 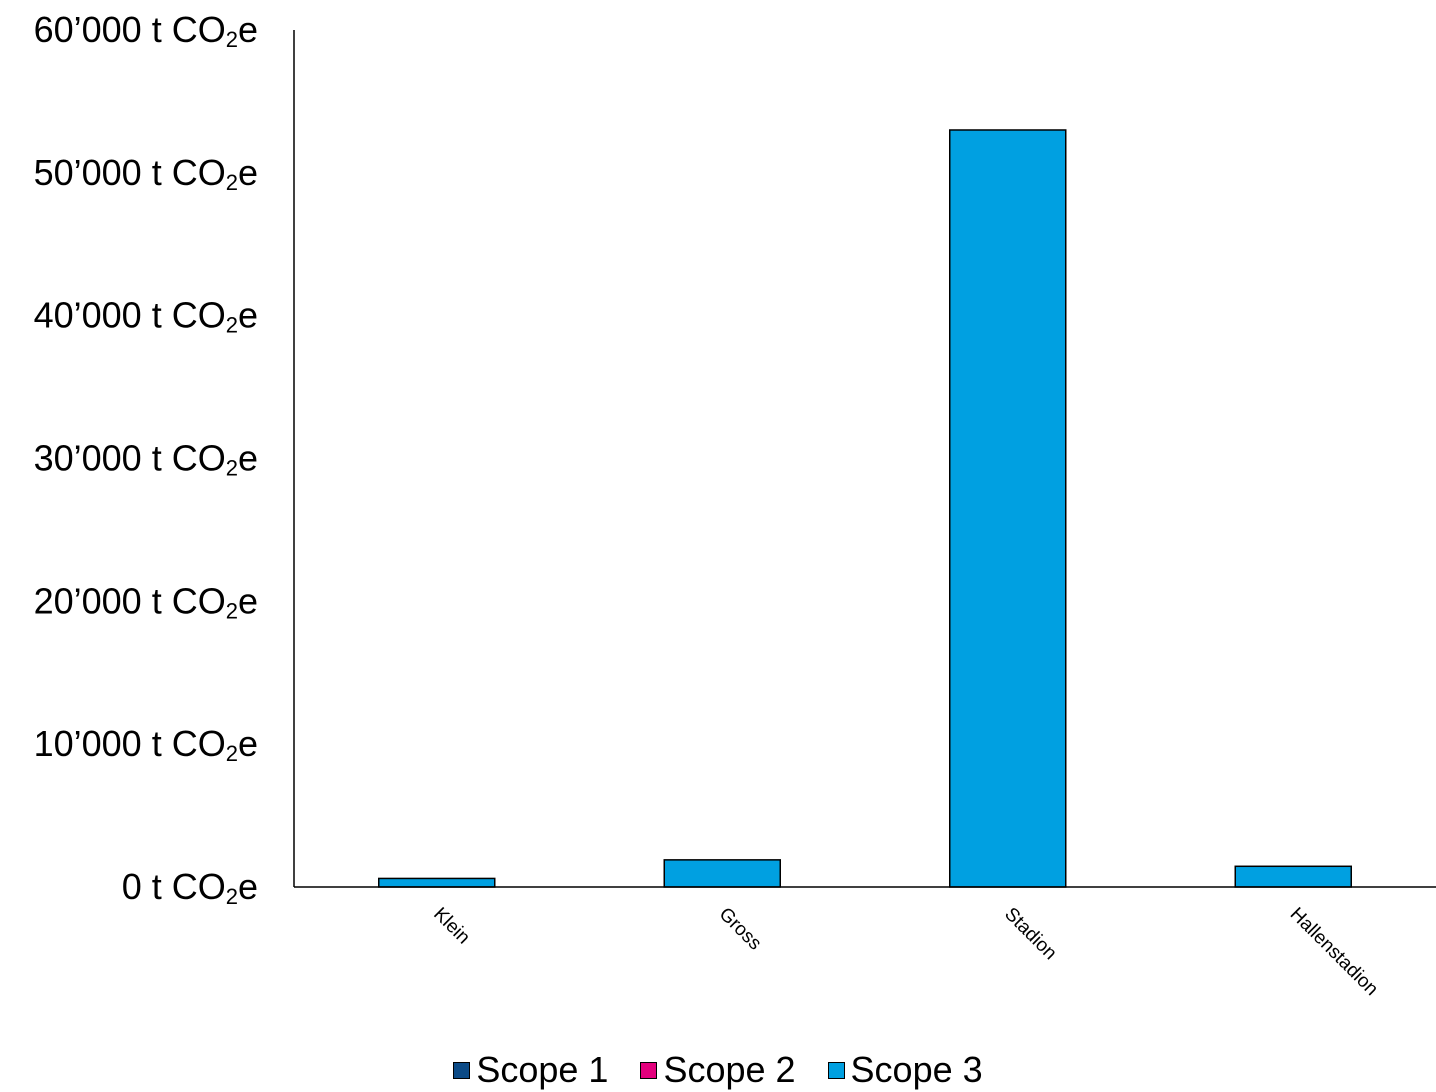 What do you see at coordinates (146, 601) in the screenshot?
I see `y-tick-label: 20’000 t CO2e` at bounding box center [146, 601].